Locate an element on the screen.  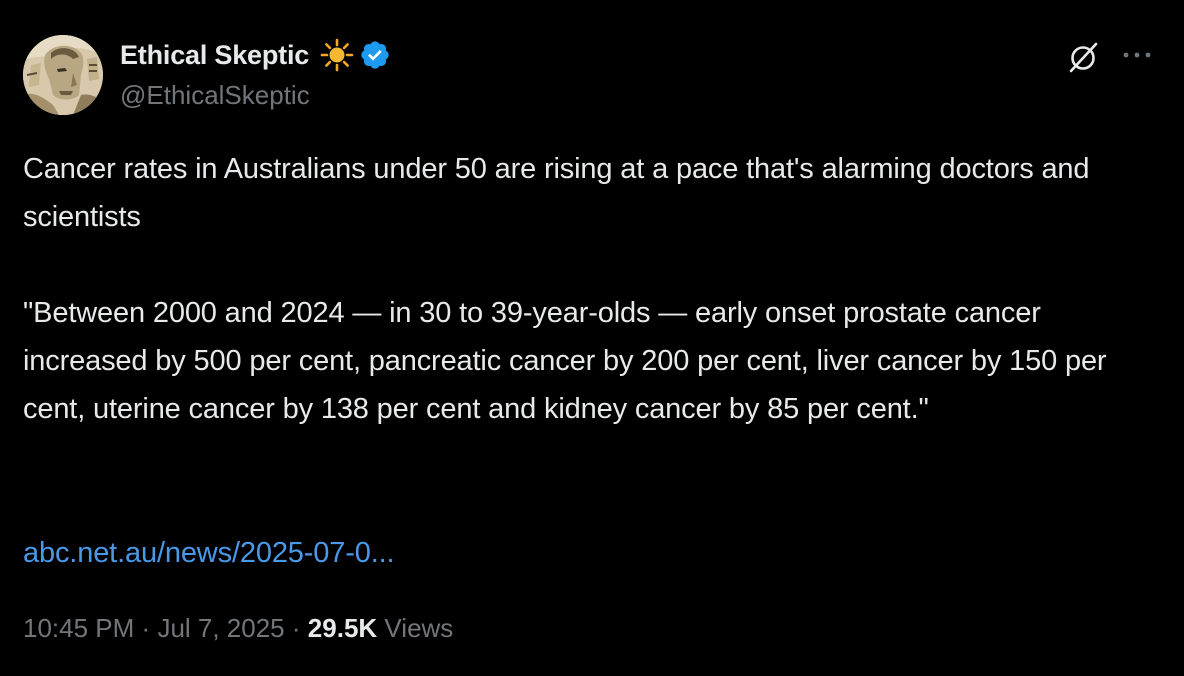
avatar is located at coordinates (63, 75).